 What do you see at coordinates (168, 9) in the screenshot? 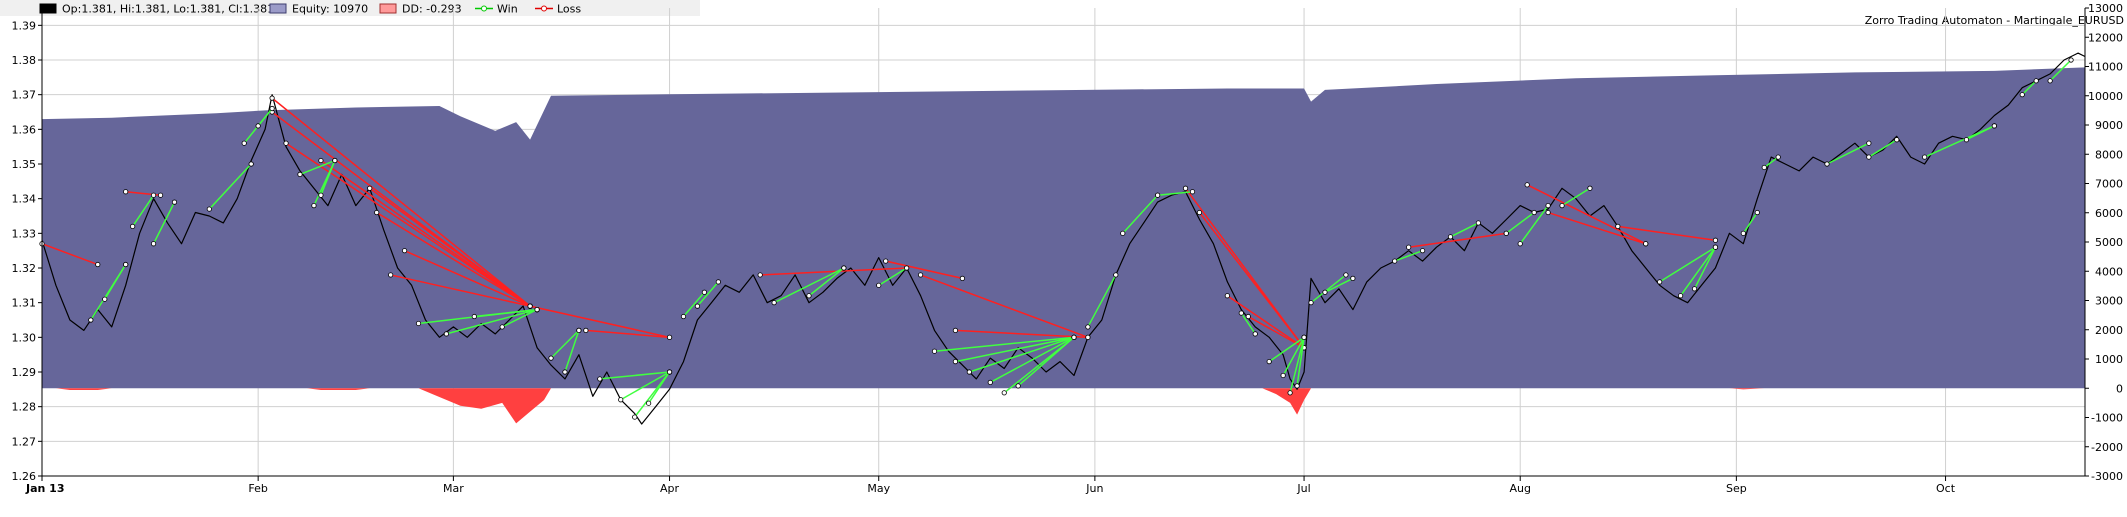
I see `legend-label: Op:1.381, Hi:1.381, Lo:1.381, Cl:1.381` at bounding box center [168, 9].